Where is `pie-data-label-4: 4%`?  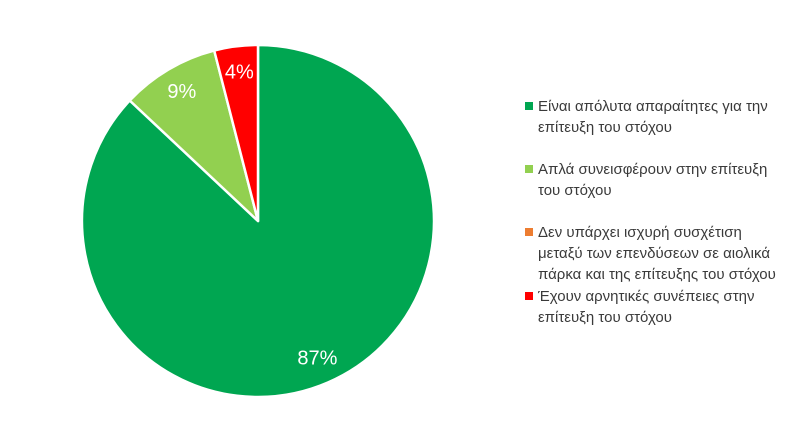 pie-data-label-4: 4% is located at coordinates (239, 73).